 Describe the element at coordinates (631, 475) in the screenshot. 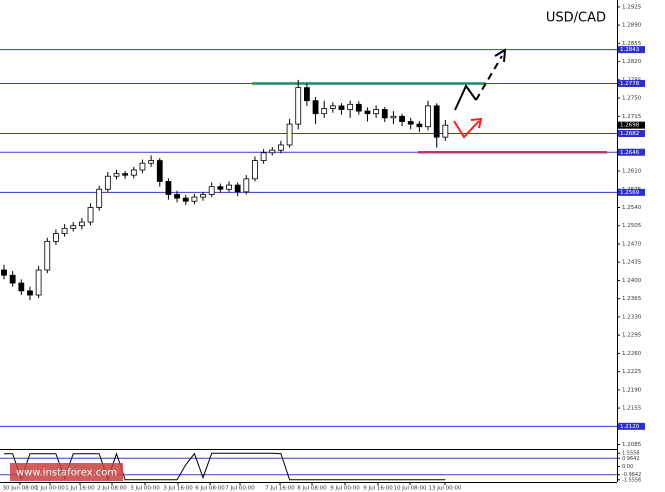

I see `indicator-tick-label: -0.9642` at that location.